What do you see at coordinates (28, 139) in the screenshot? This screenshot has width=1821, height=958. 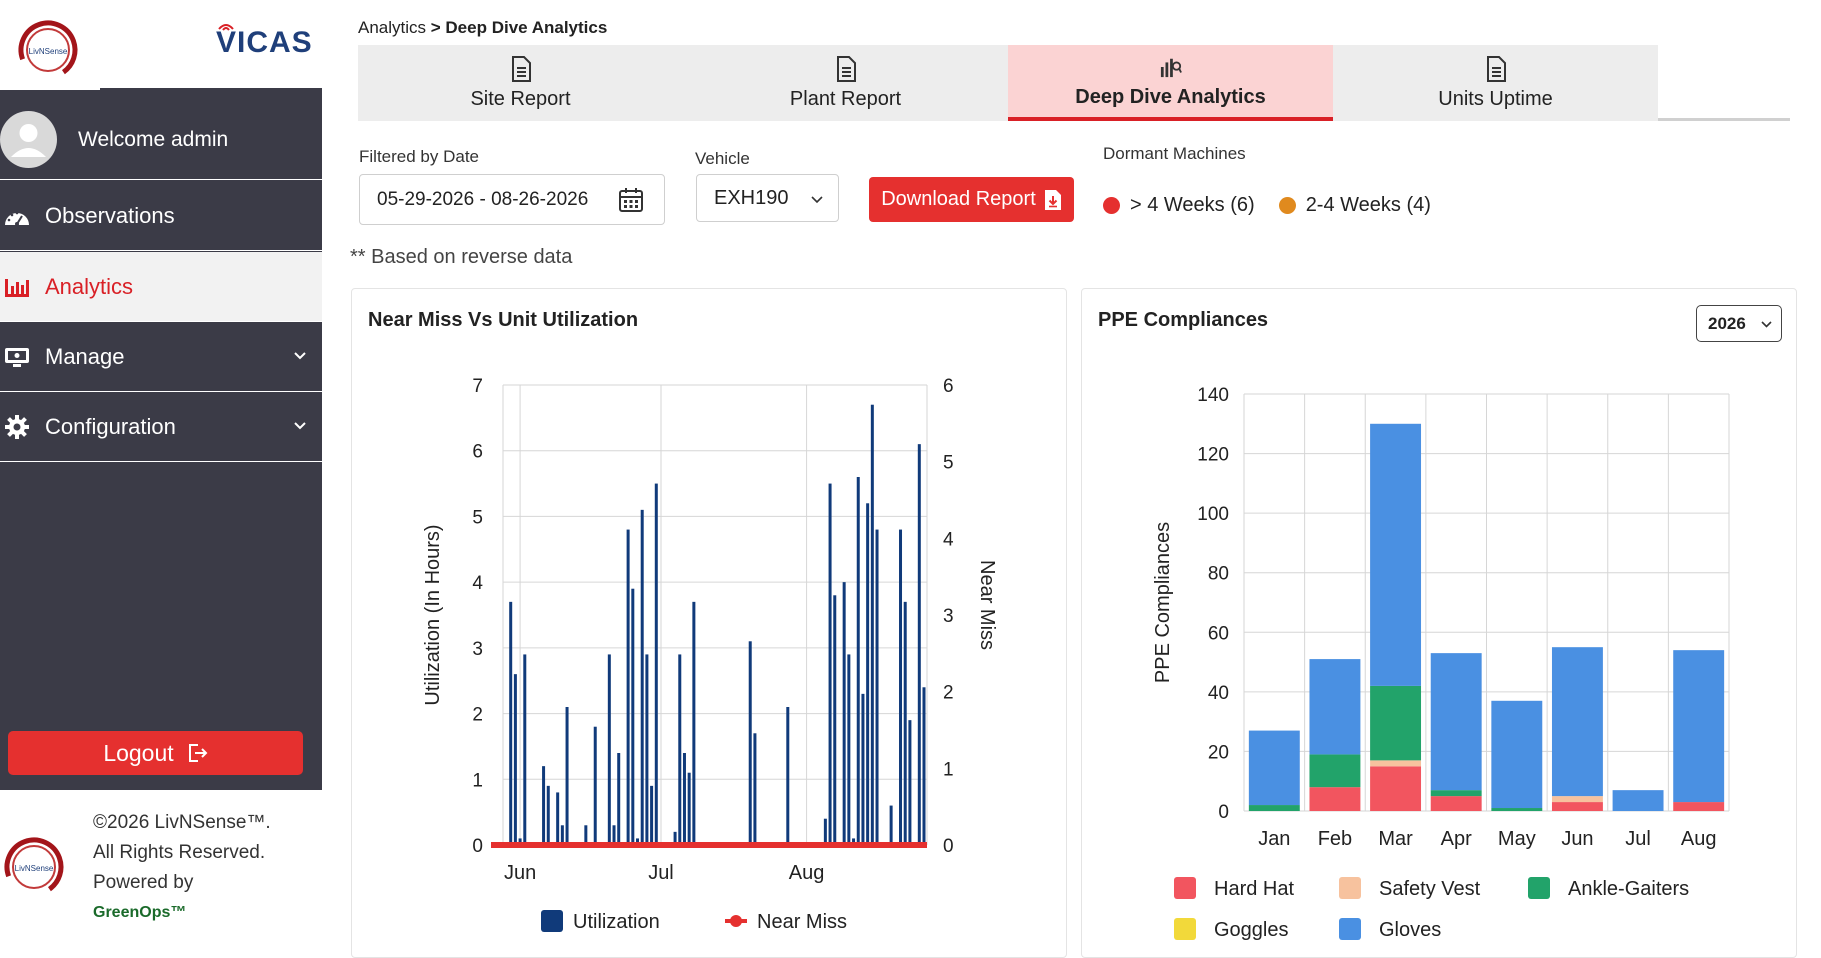 I see `avatar` at bounding box center [28, 139].